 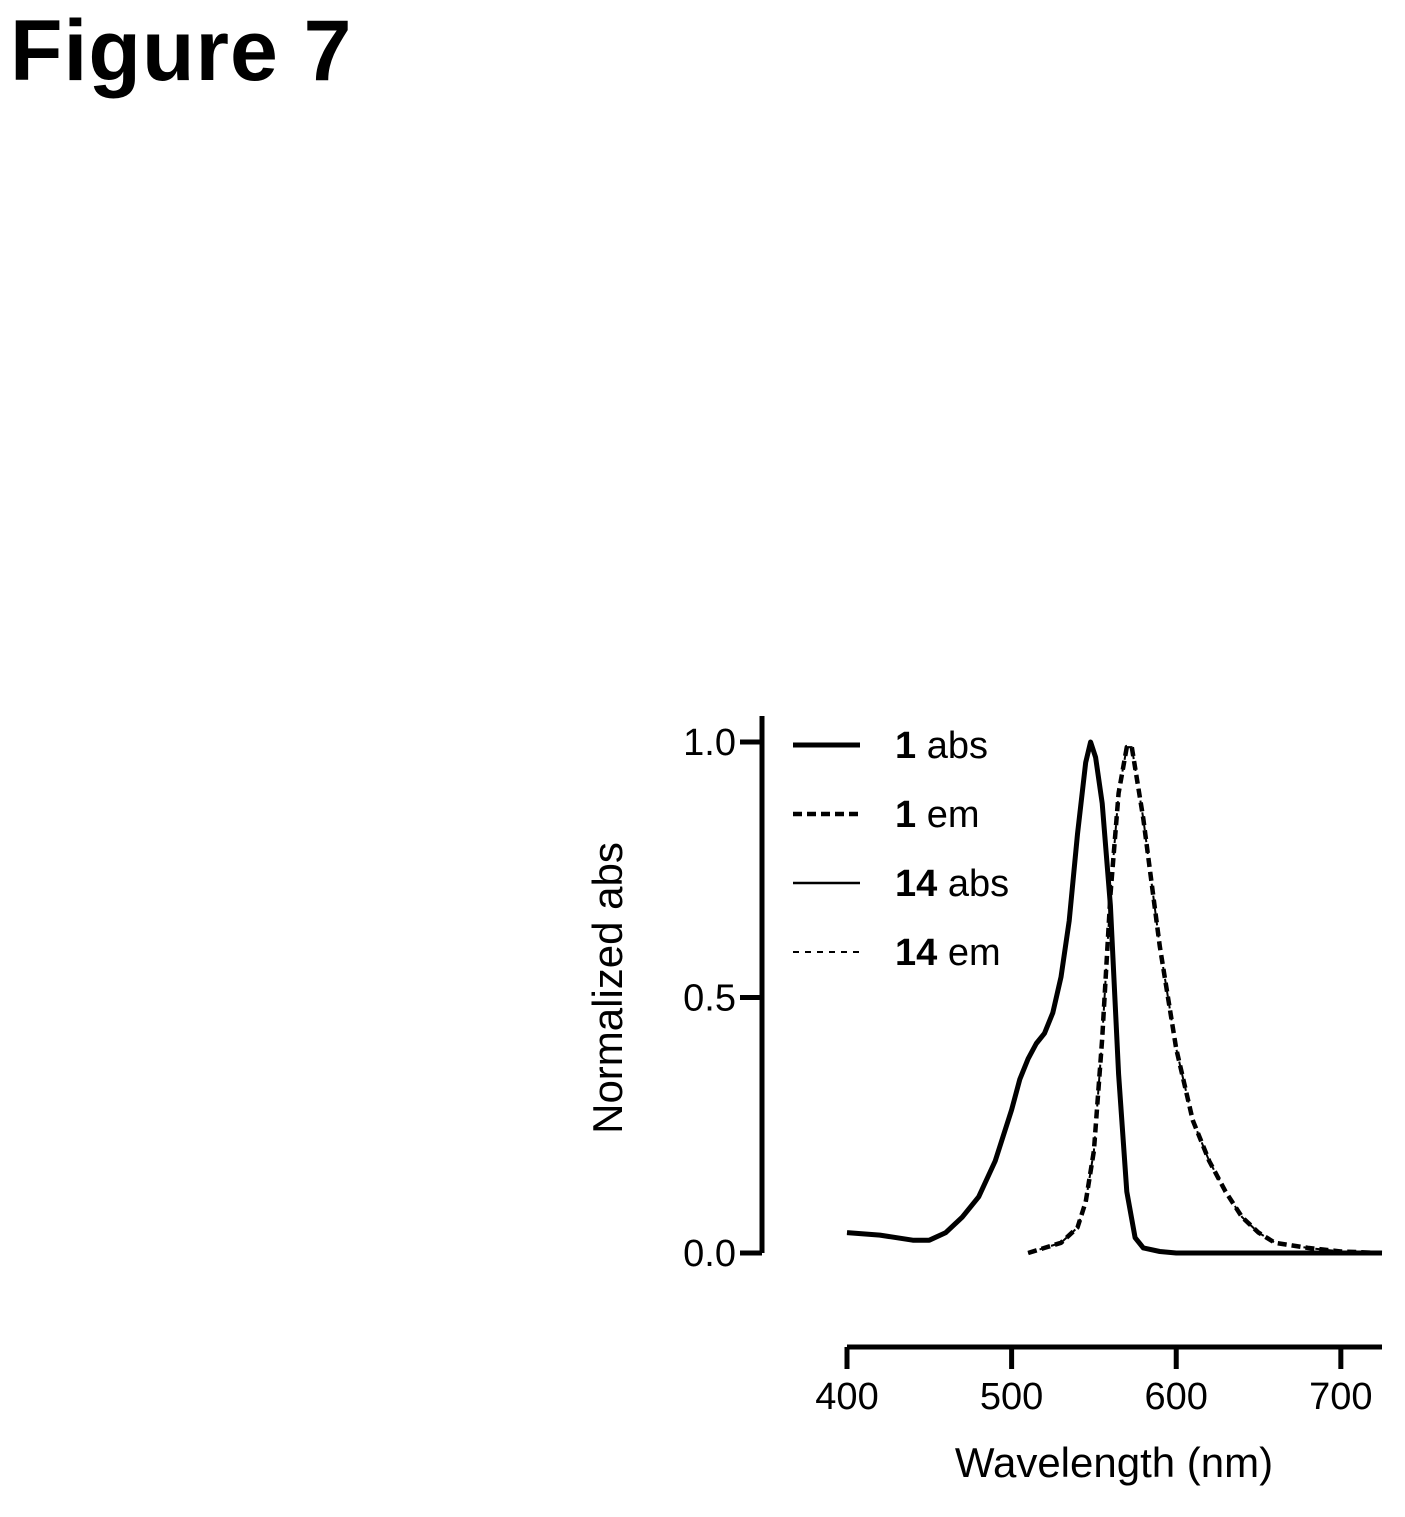 I want to click on legend-label-0: 1 abs, so click(x=941, y=746).